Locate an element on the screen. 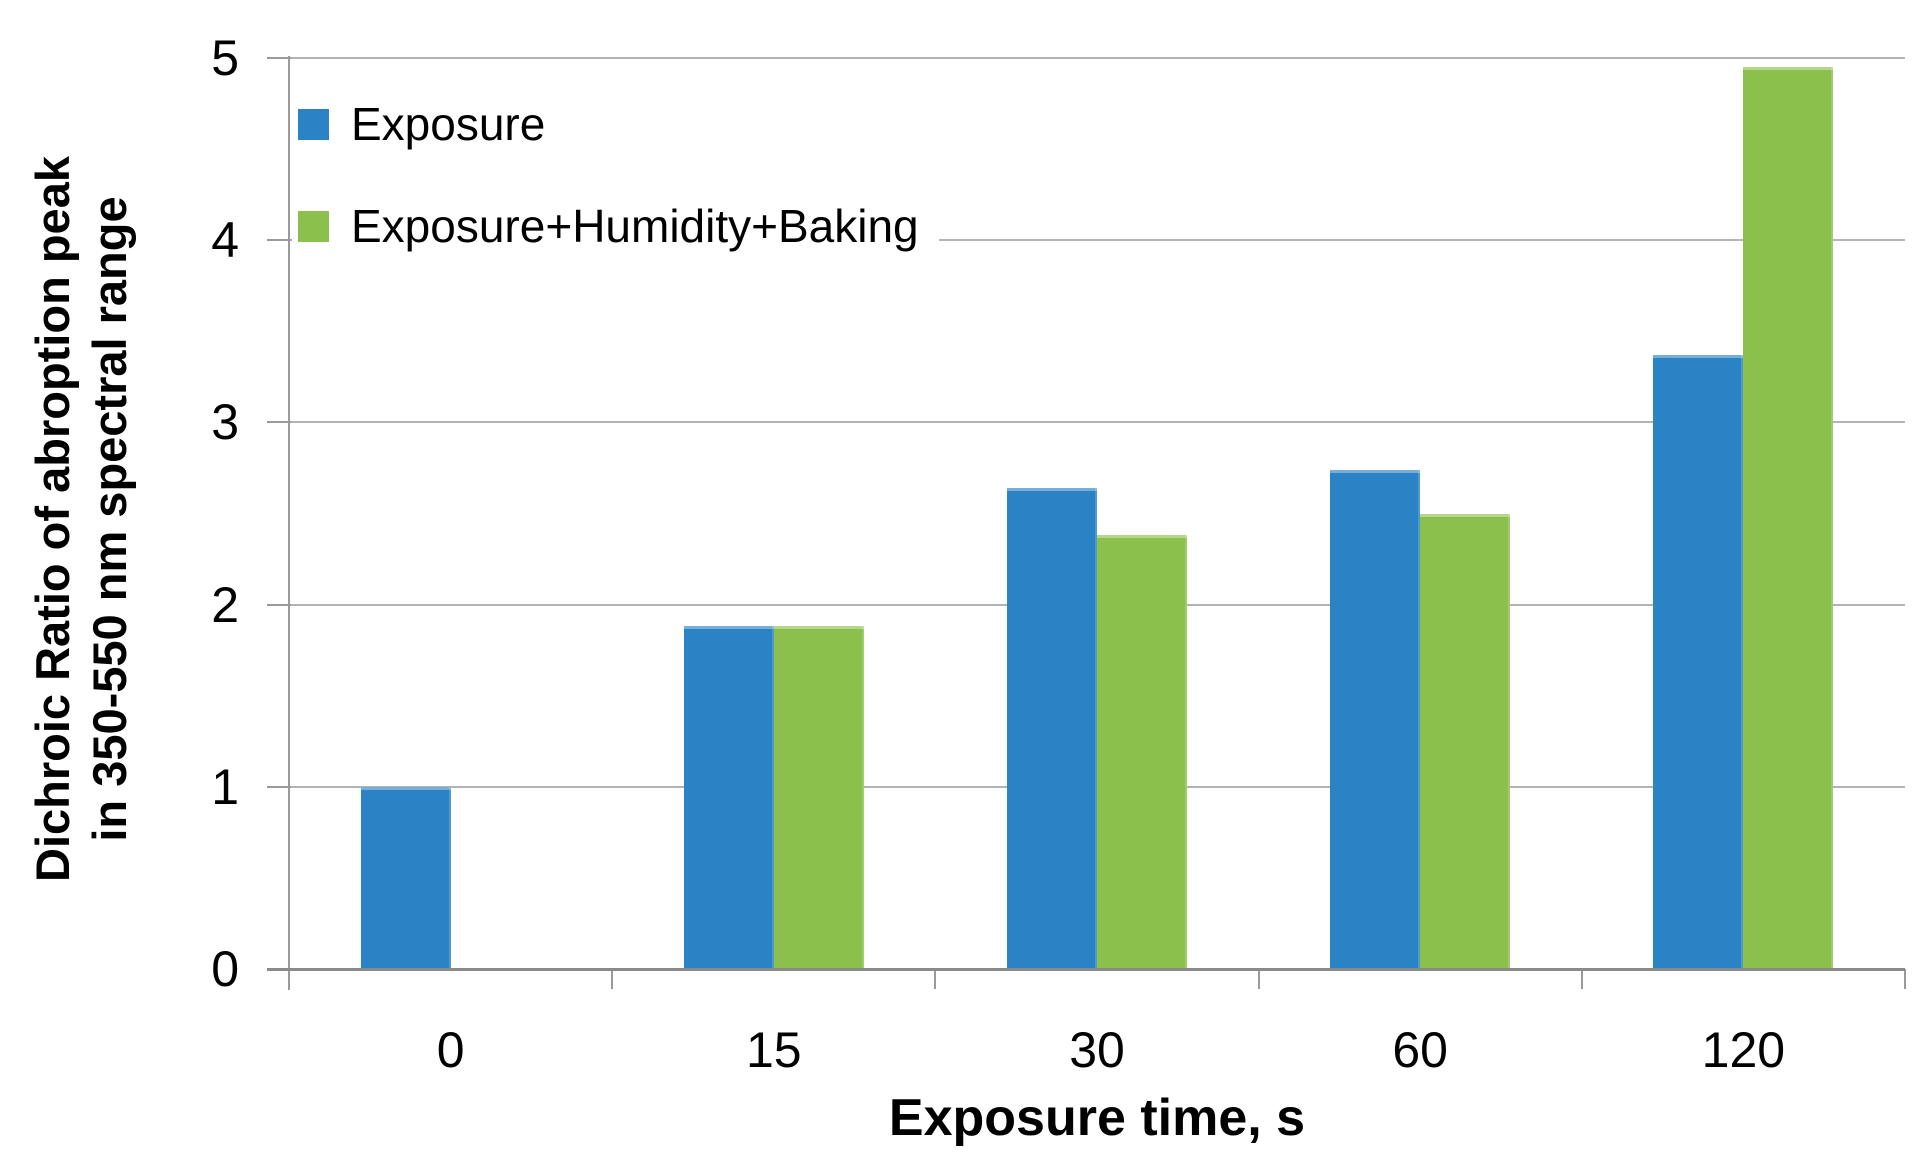  y-tick-label-5: 5 is located at coordinates (225, 58).